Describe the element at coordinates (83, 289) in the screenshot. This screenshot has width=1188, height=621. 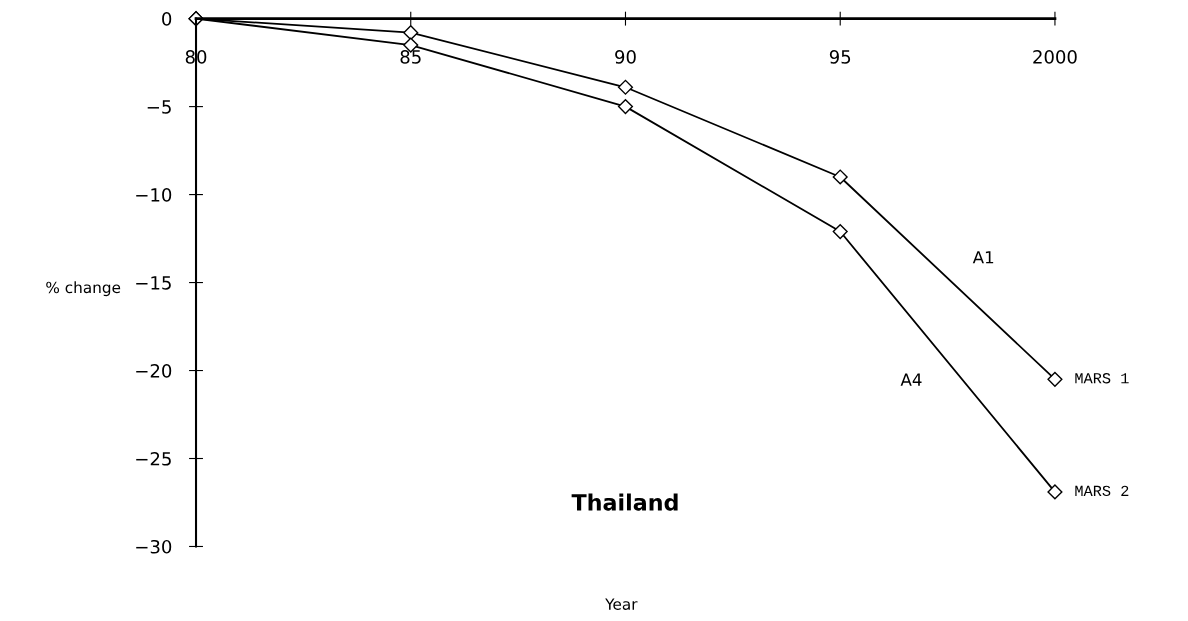
I see `y-axis-title: % change` at that location.